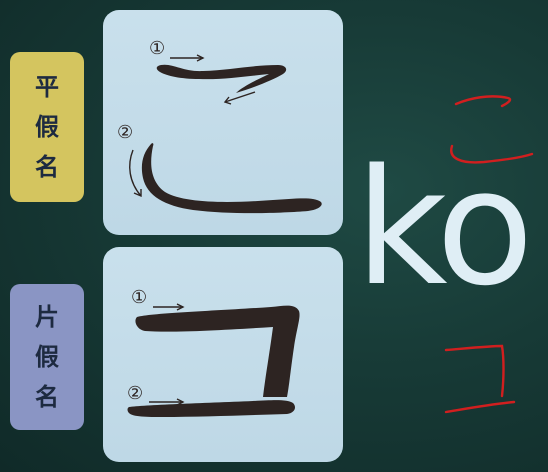 The height and width of the screenshot is (472, 548). Describe the element at coordinates (135, 393) in the screenshot. I see `katakana-stroke-number-2: ②` at that location.